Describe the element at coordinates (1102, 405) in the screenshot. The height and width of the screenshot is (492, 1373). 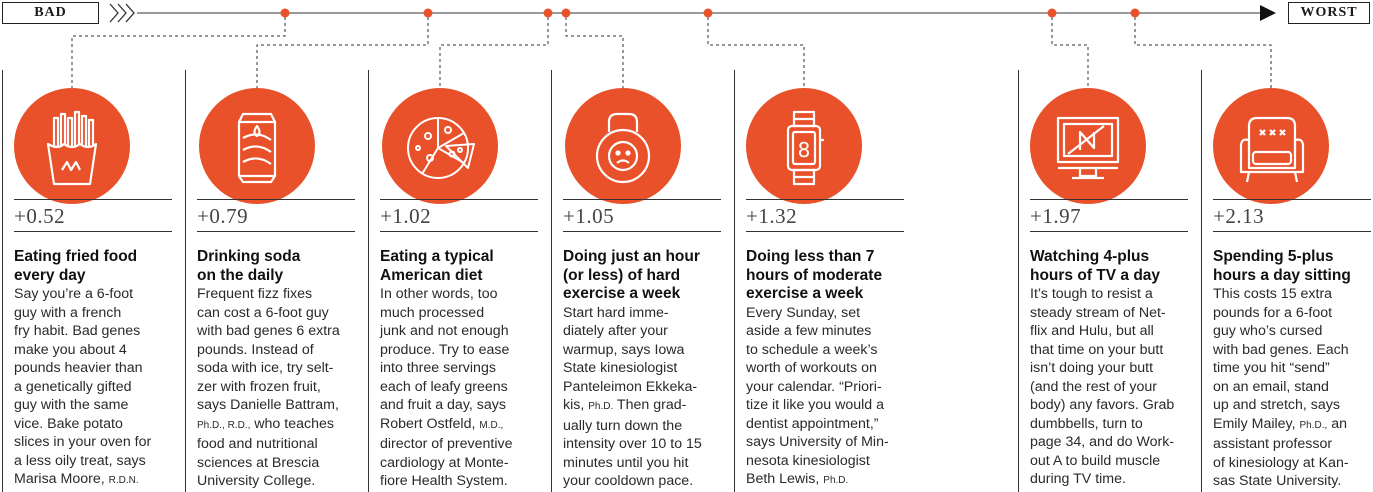
I see `body-line: body) any favors. Grab` at that location.